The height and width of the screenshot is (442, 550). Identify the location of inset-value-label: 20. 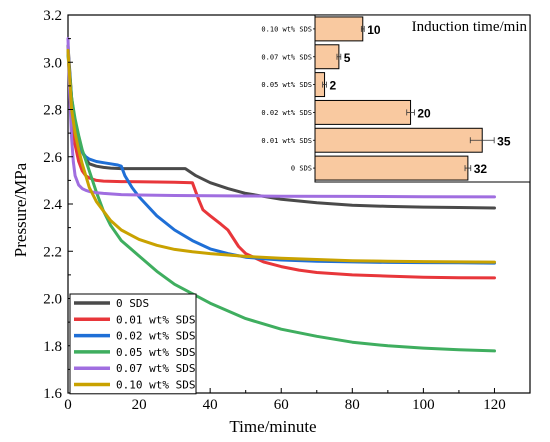
(424, 113).